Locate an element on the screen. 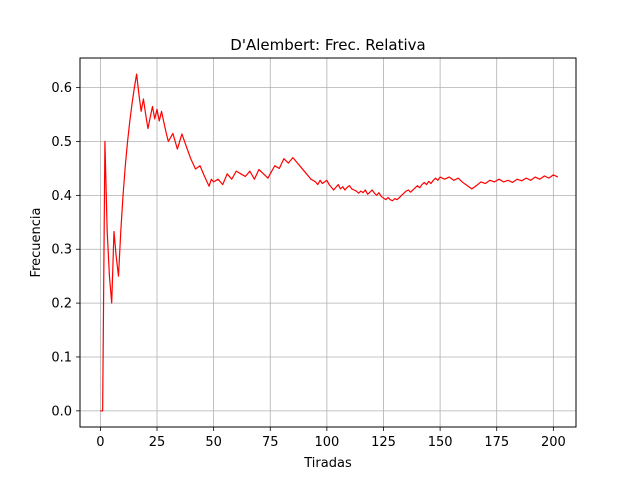 This screenshot has height=480, width=640. x-tick-label: 50 is located at coordinates (213, 442).